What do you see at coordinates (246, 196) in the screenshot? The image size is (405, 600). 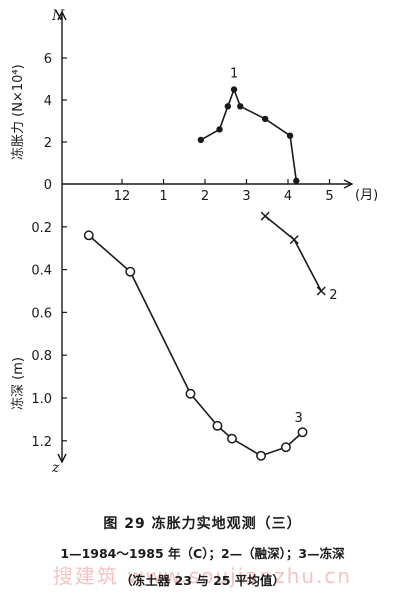 I see `x-tick-label: 3` at bounding box center [246, 196].